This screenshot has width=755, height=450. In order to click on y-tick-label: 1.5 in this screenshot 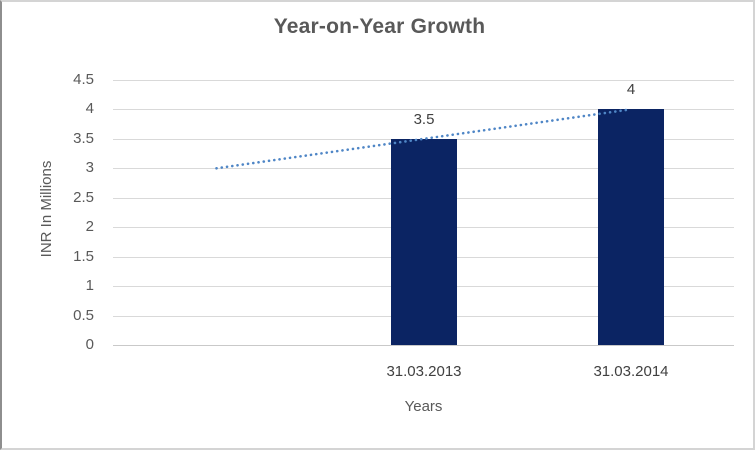, I will do `click(83, 256)`.